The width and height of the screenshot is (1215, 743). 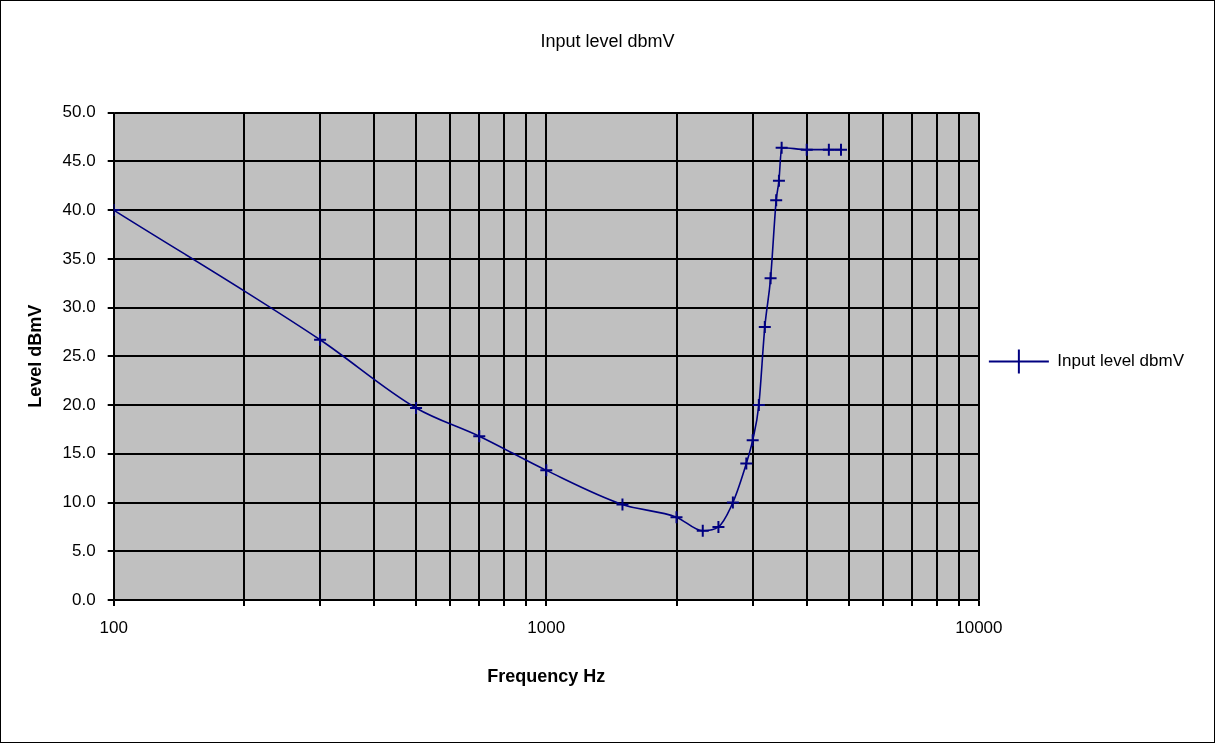 What do you see at coordinates (607, 40) in the screenshot?
I see `chart-title: Input level dbmV` at bounding box center [607, 40].